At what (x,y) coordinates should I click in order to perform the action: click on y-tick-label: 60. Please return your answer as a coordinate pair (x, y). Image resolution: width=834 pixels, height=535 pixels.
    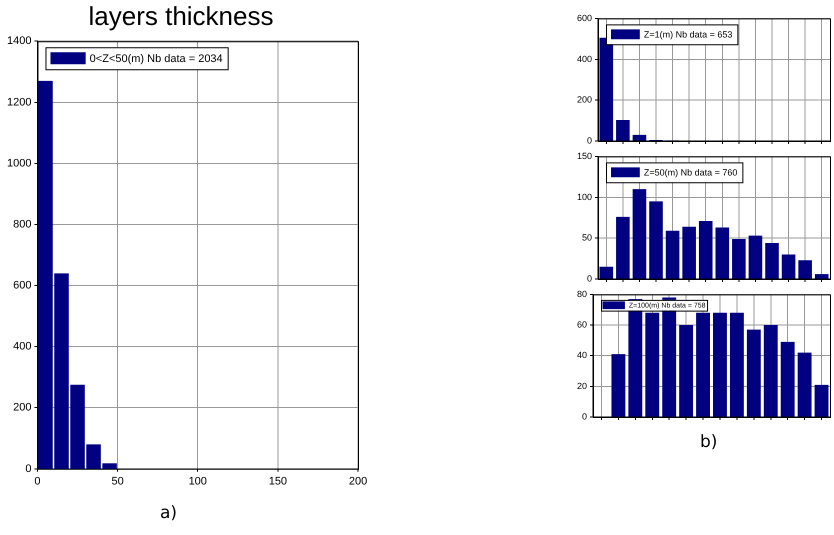
    Looking at the image, I should click on (582, 325).